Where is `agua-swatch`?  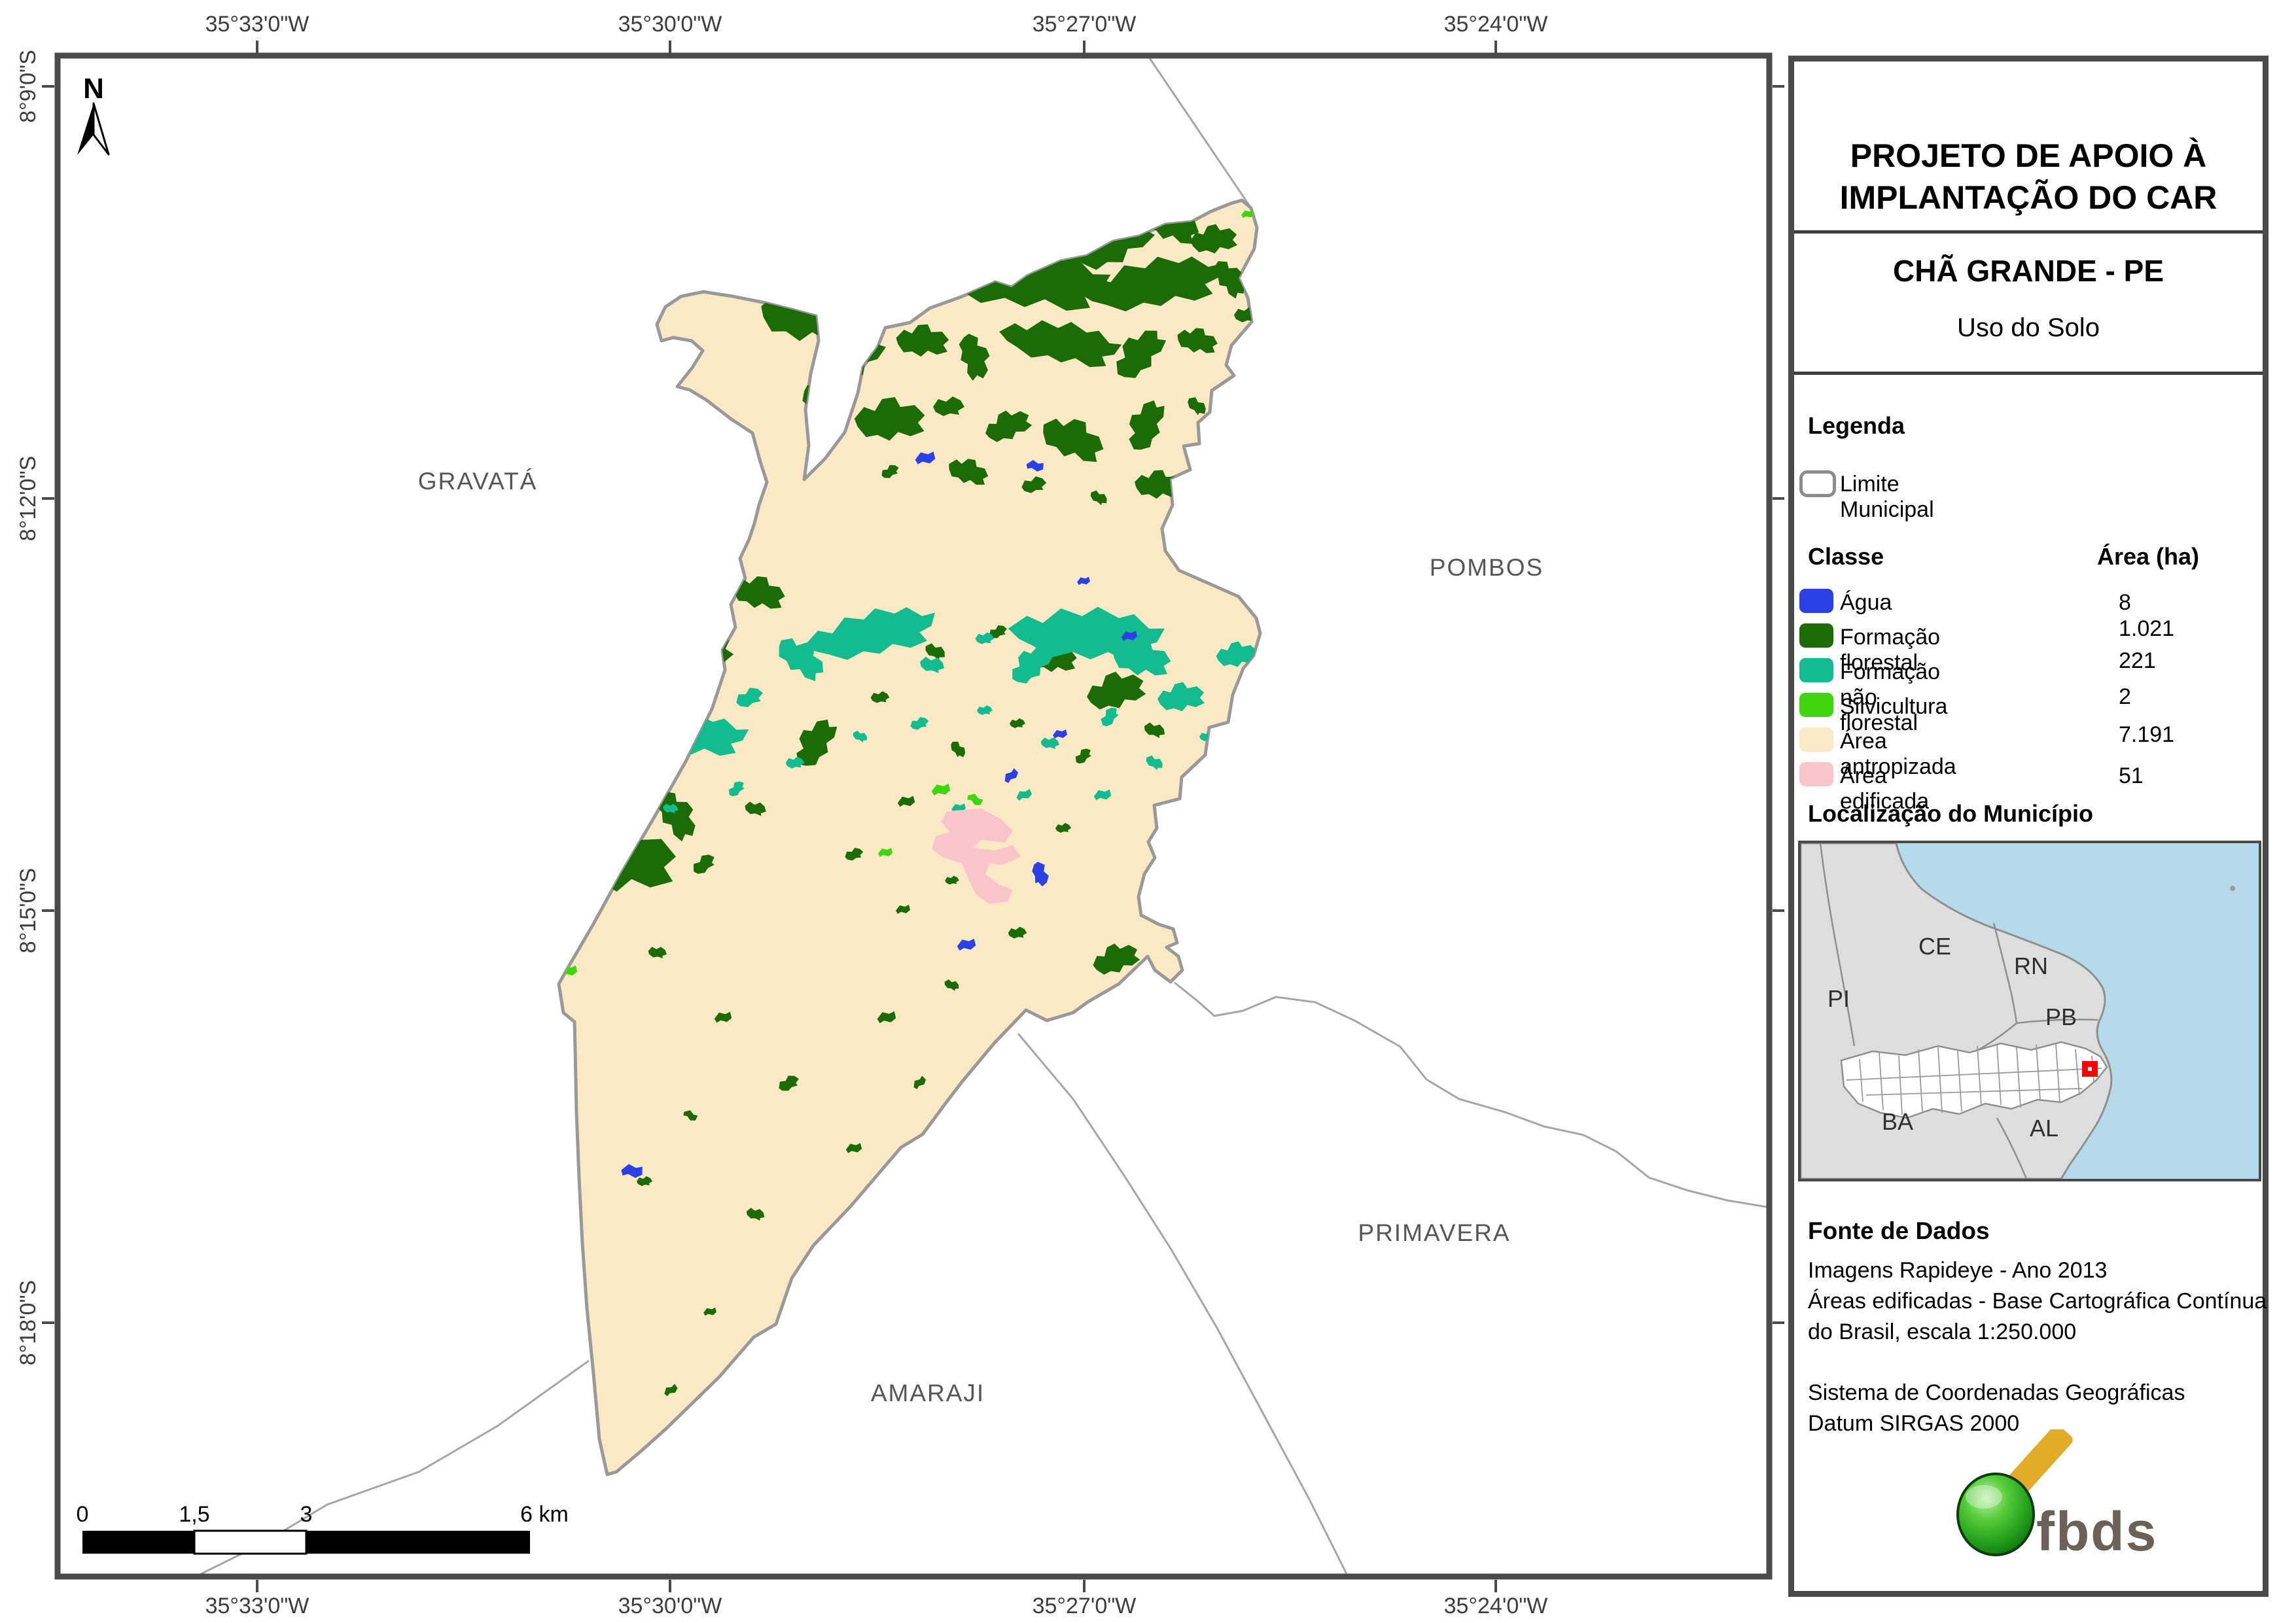 agua-swatch is located at coordinates (1816, 601).